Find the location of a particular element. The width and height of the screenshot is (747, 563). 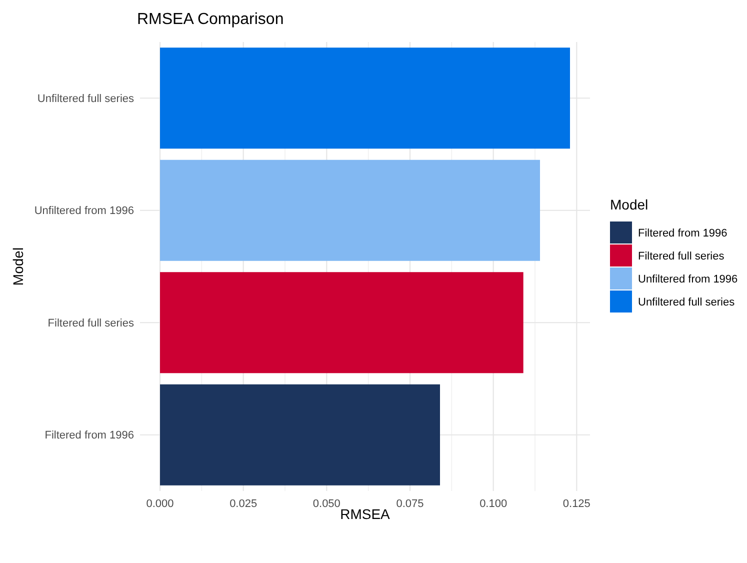

y-axis-title: Model is located at coordinates (18, 266).